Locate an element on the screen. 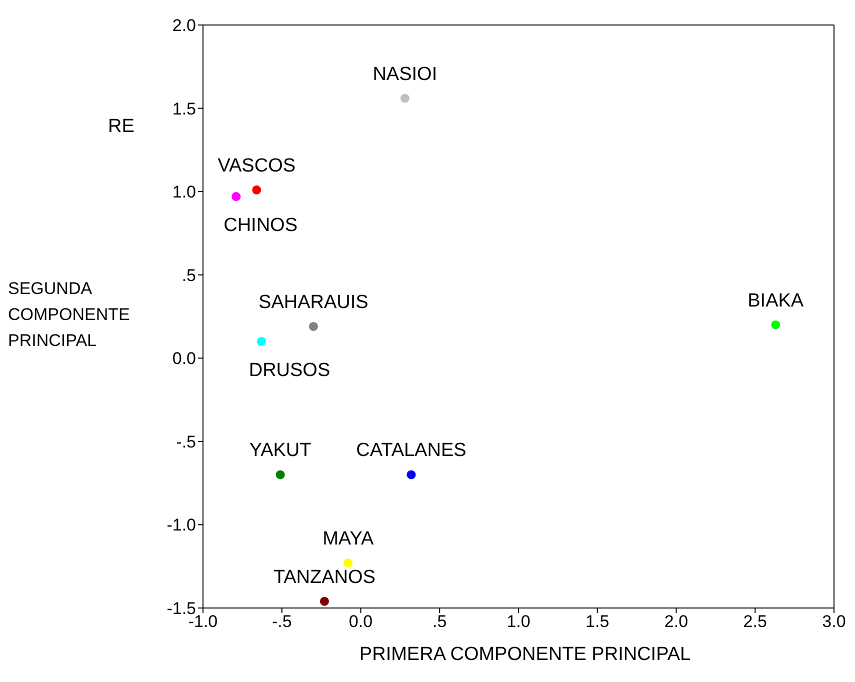 The width and height of the screenshot is (855, 682). y-tick-label: -1.0 is located at coordinates (181, 525).